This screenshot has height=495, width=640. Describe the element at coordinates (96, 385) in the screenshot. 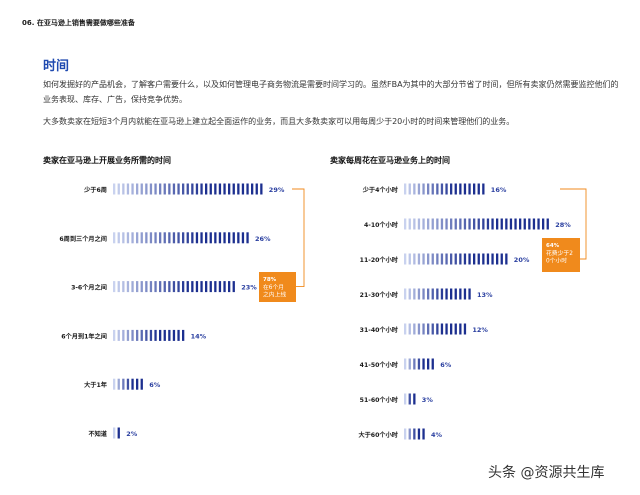

I see `chart1-category-label: 大于1年` at that location.